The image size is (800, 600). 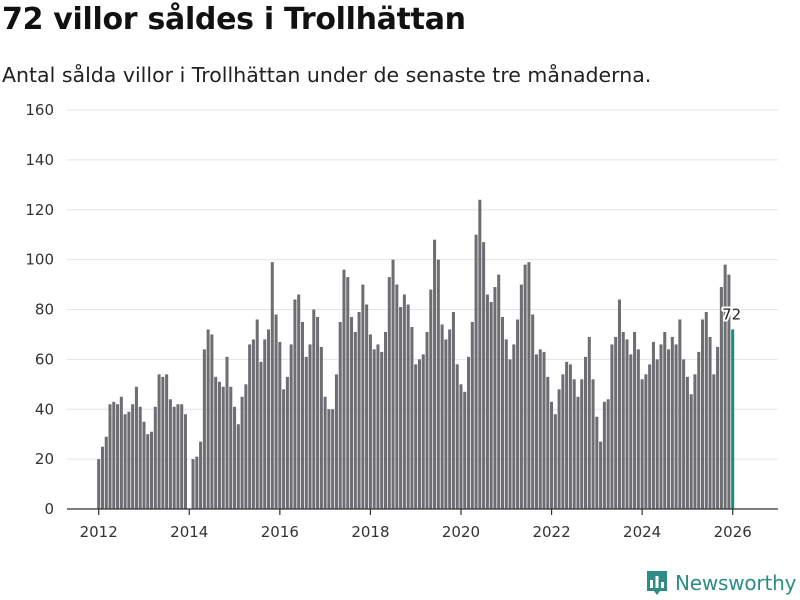 I want to click on x-tick-label: 2012, so click(x=99, y=532).